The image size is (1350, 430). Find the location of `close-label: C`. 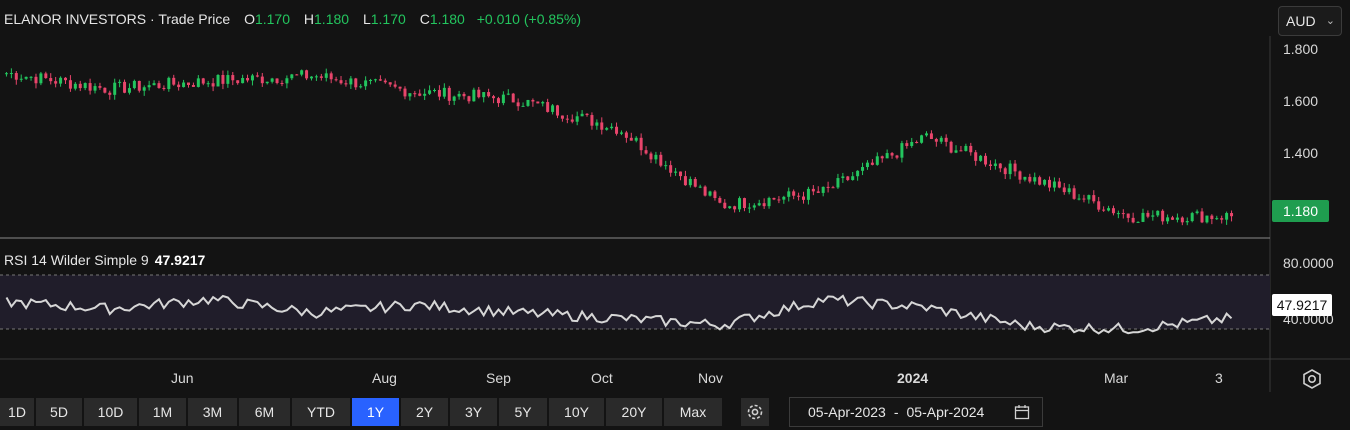

close-label: C is located at coordinates (424, 19).